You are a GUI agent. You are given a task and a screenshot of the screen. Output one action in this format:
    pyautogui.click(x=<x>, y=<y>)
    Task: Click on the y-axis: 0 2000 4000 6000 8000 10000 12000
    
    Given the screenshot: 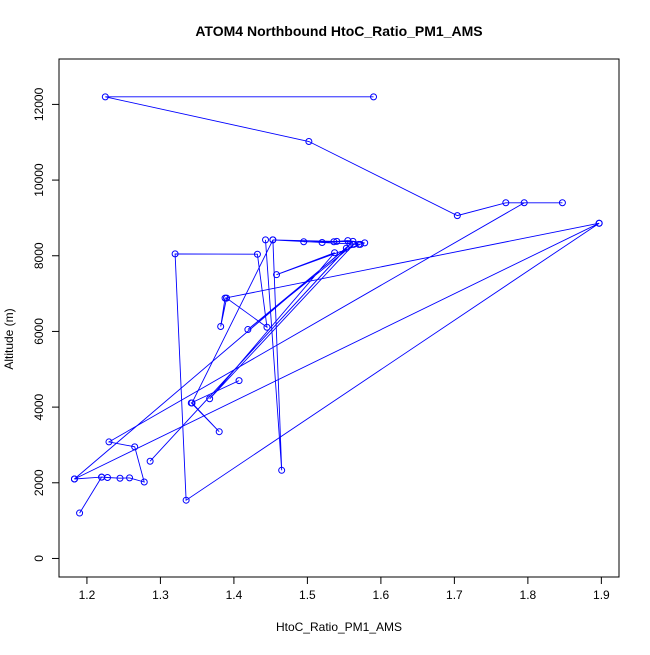 What is the action you would take?
    pyautogui.click(x=46, y=324)
    